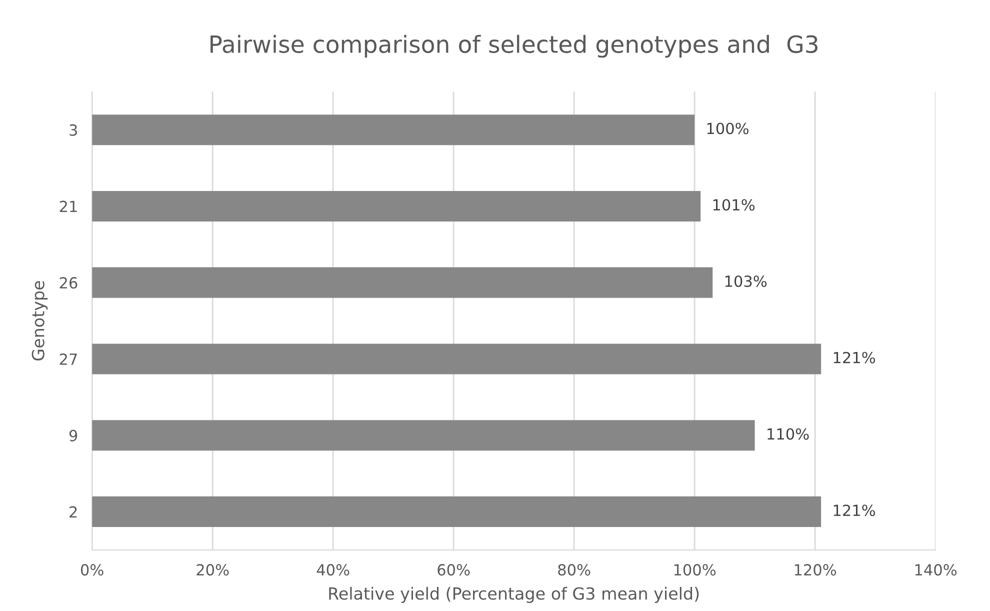 The width and height of the screenshot is (990, 611). What do you see at coordinates (73, 512) in the screenshot?
I see `y-tick-label: 2` at bounding box center [73, 512].